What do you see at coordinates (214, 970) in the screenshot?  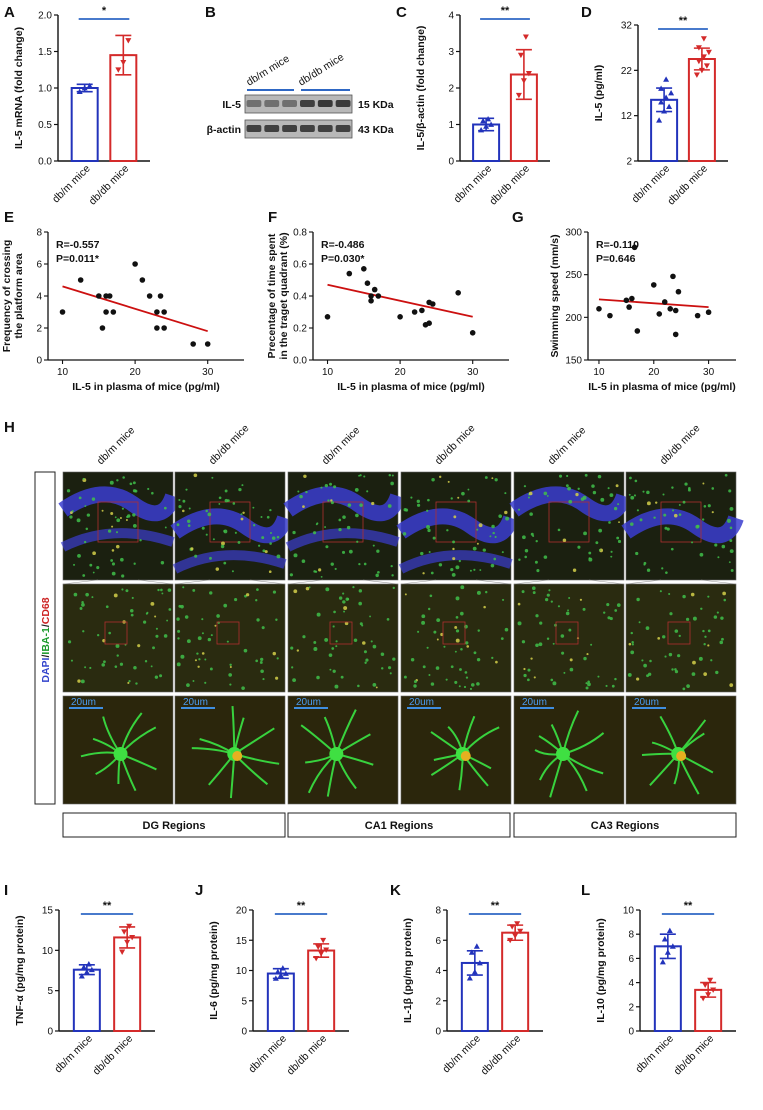 I see `panel-j-y-label: IL-6 (pg/mg protein)` at bounding box center [214, 970].